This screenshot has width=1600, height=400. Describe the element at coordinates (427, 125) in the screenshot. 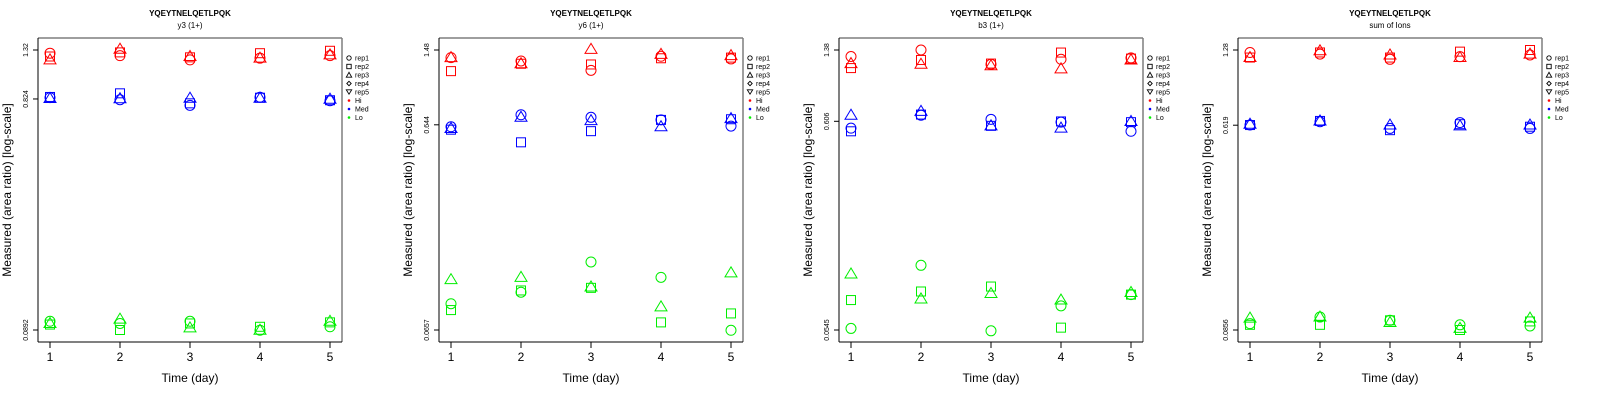

I see `y-tick-label: 0.644` at that location.